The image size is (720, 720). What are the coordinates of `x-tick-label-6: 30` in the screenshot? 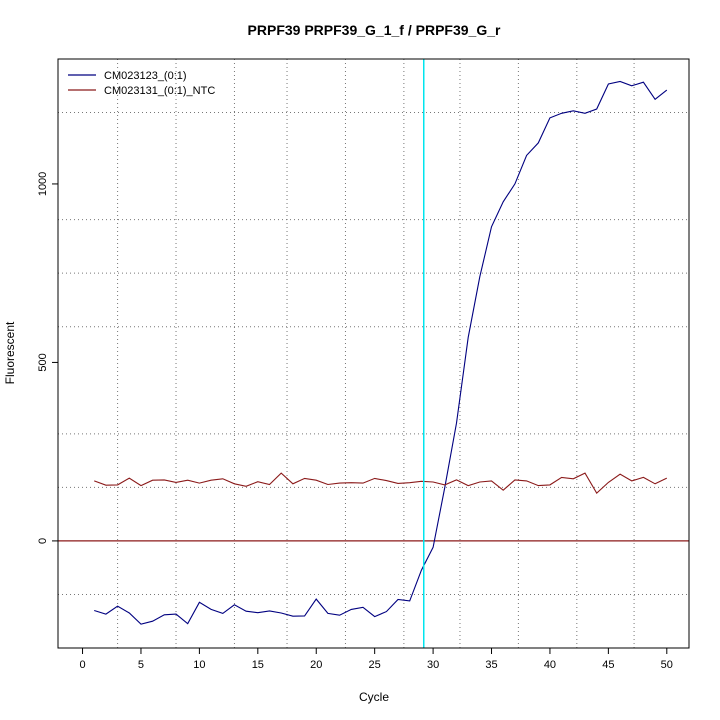 It's located at (433, 665).